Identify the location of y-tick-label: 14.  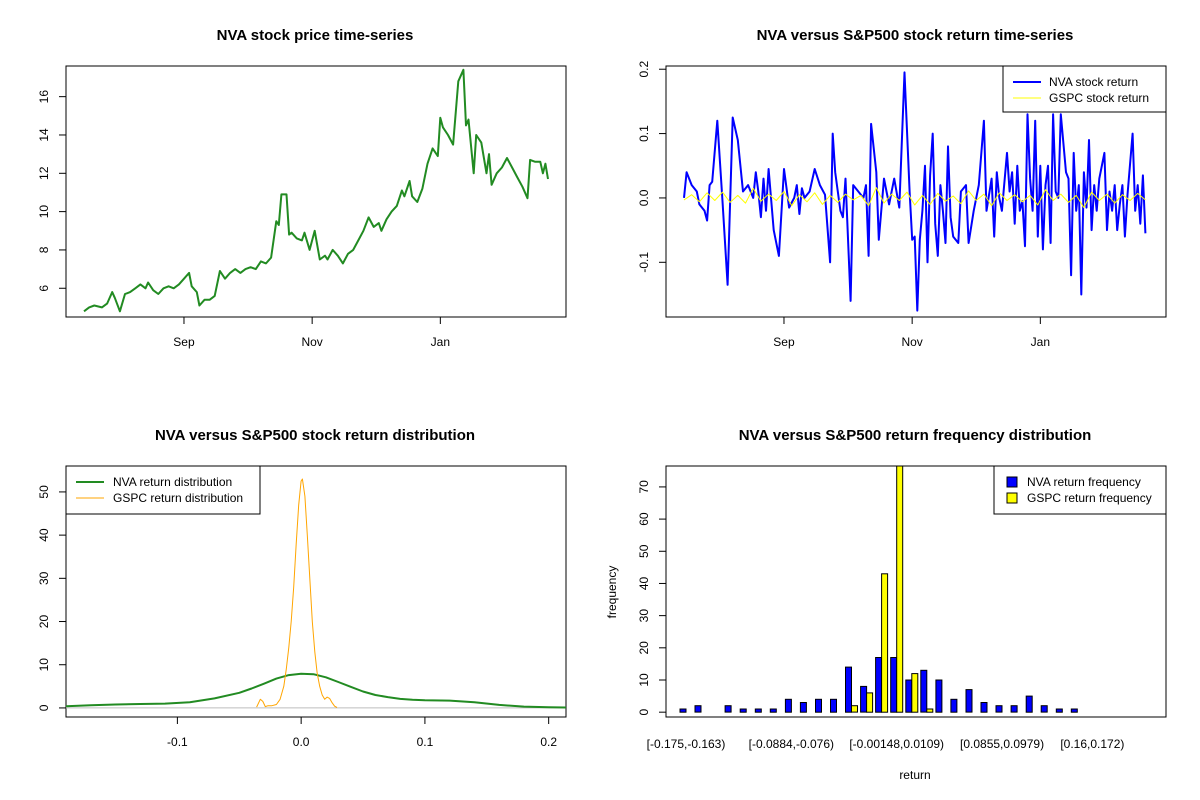
(44, 135).